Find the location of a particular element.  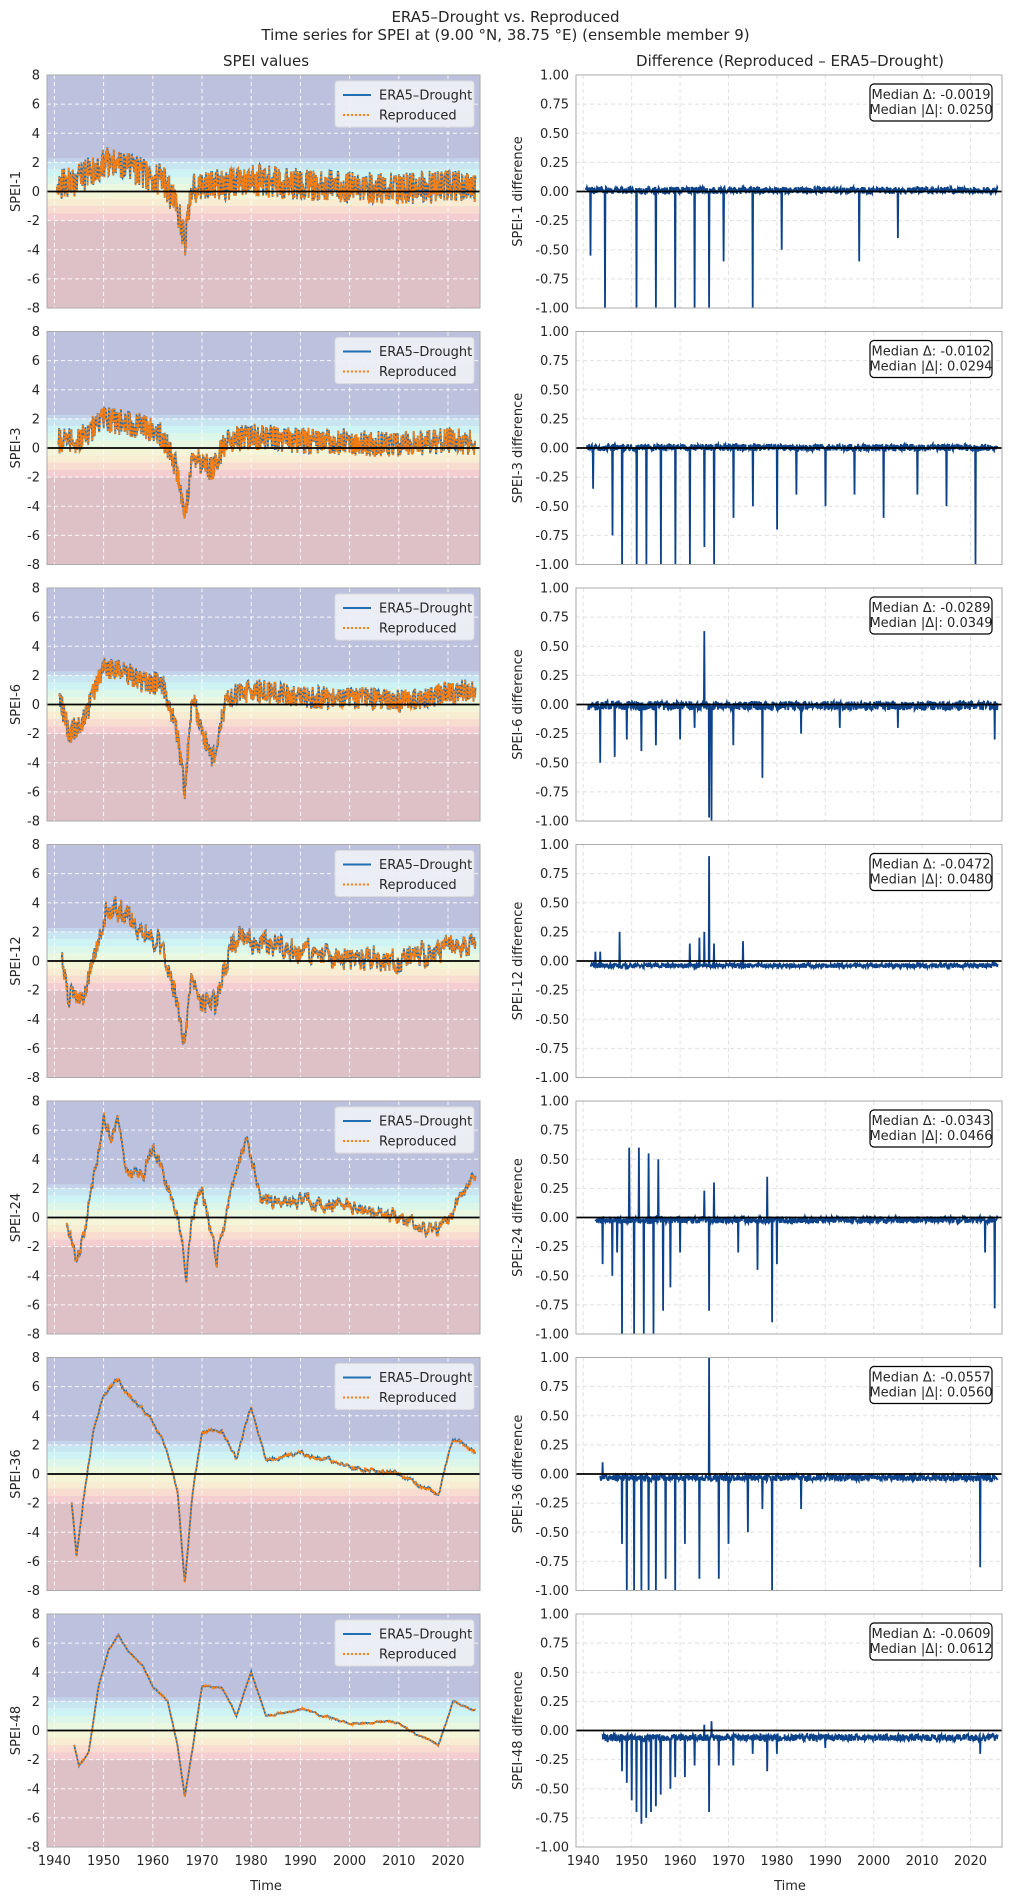

figure-title-line1: ERA5–Drought vs. Reproduced is located at coordinates (505, 17).